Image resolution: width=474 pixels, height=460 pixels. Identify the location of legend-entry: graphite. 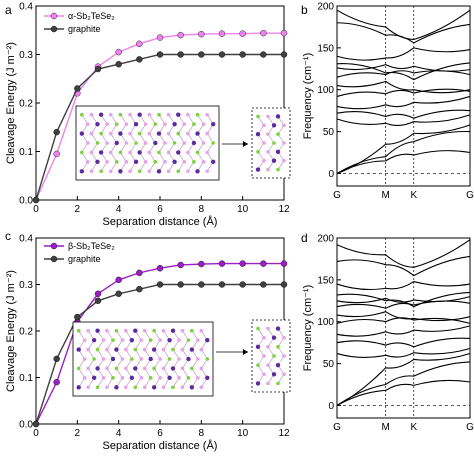
(84, 29).